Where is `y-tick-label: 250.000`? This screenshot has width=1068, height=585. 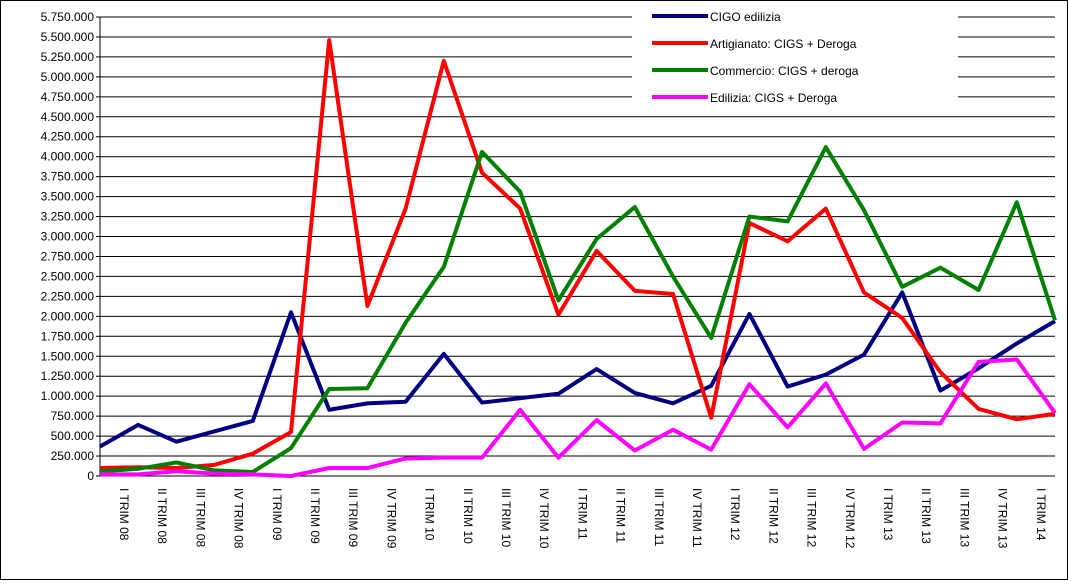 y-tick-label: 250.000 is located at coordinates (73, 456).